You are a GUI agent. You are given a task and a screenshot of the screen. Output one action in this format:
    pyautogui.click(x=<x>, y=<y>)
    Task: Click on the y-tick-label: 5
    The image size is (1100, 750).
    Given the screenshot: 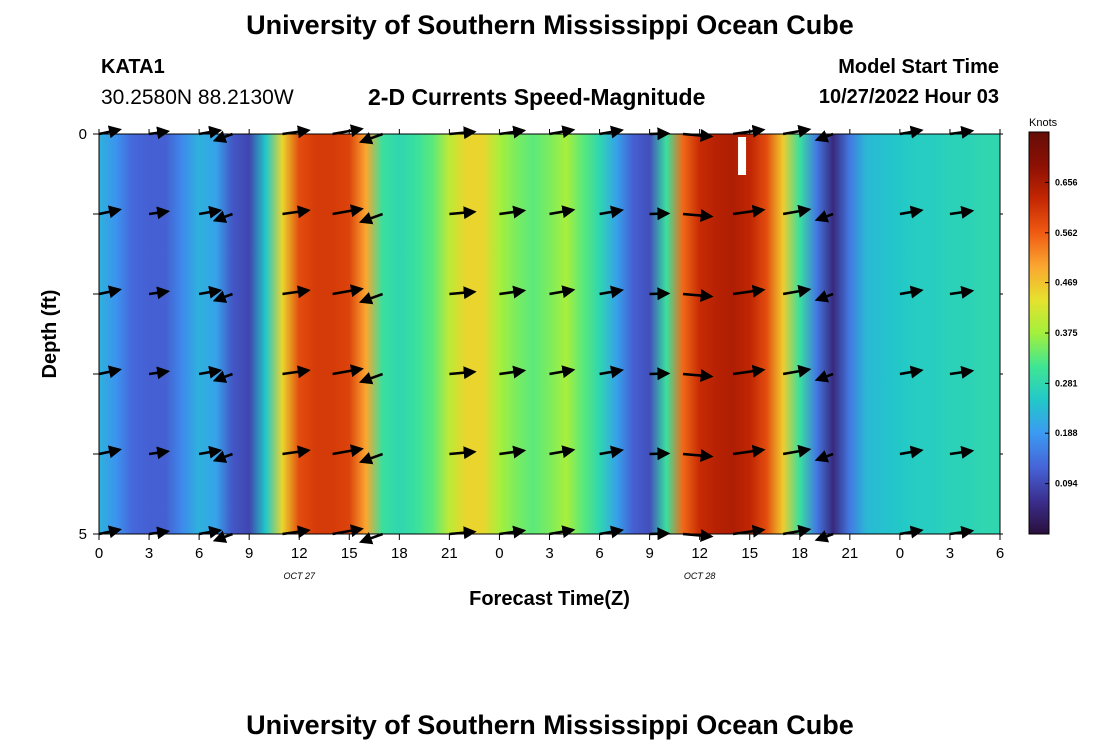 What is the action you would take?
    pyautogui.click(x=83, y=534)
    